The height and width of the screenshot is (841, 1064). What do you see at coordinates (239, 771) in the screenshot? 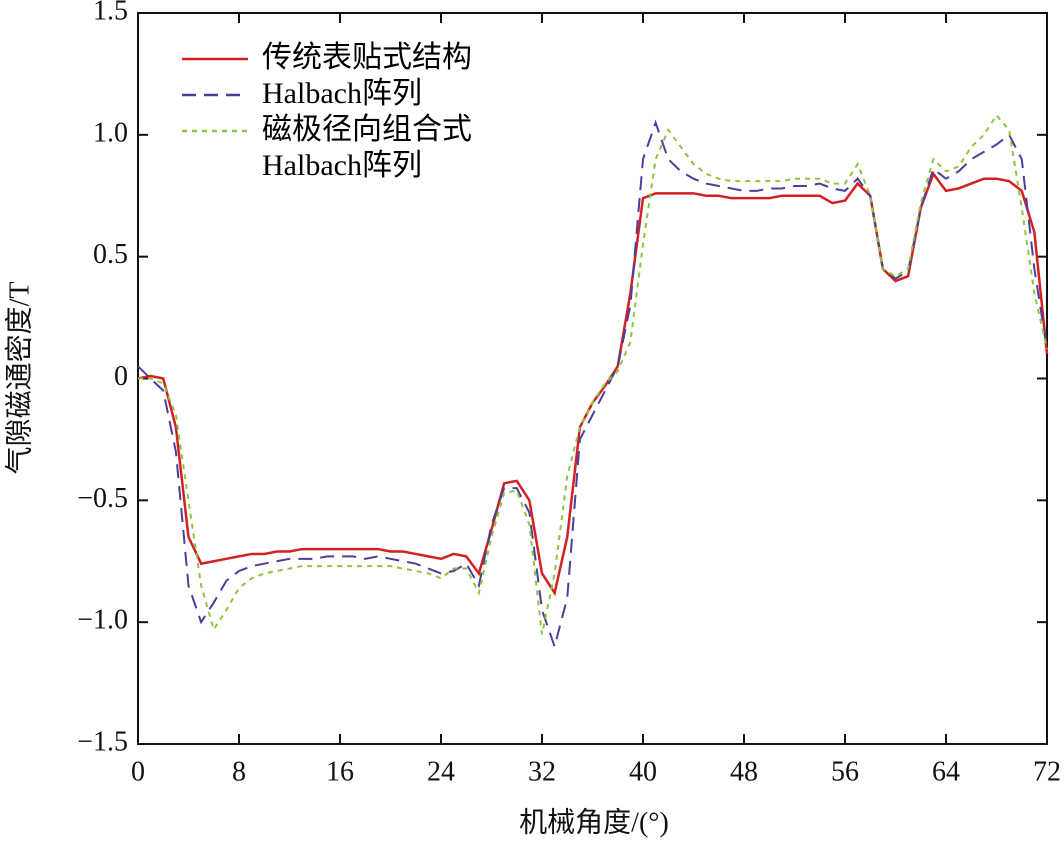
I see `x-tick-label: 8` at bounding box center [239, 771].